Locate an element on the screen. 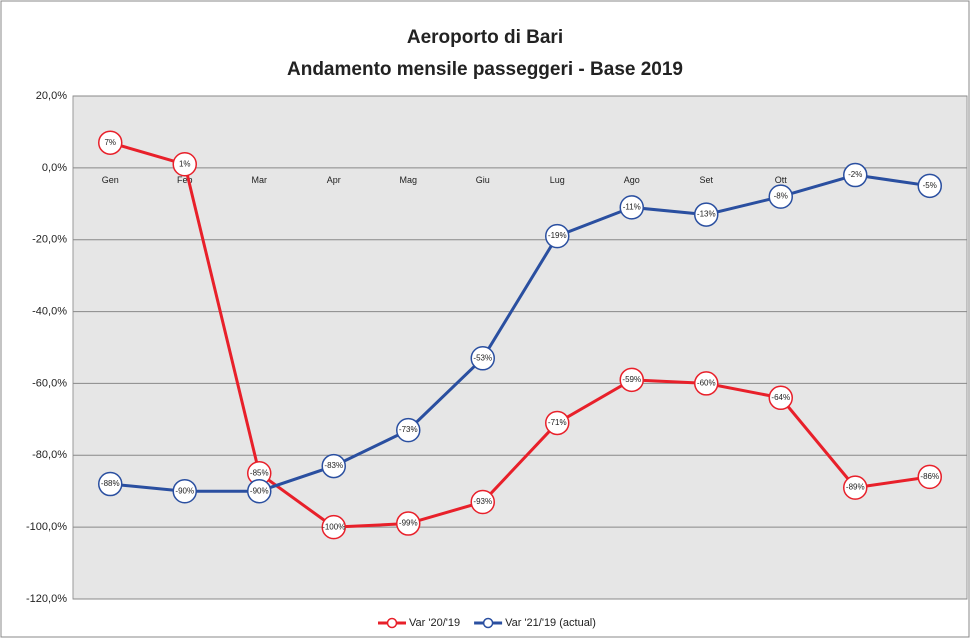 The image size is (971, 639). data-label: -85% is located at coordinates (259, 472).